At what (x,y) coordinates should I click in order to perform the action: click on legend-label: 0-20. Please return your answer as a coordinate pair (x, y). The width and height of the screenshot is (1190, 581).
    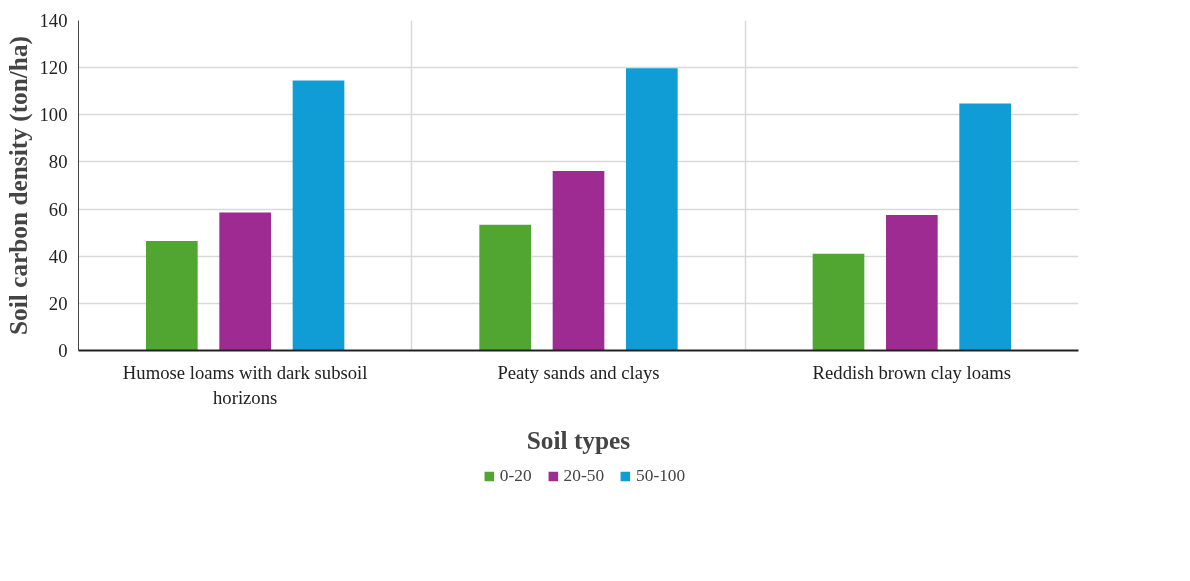
    Looking at the image, I should click on (515, 476).